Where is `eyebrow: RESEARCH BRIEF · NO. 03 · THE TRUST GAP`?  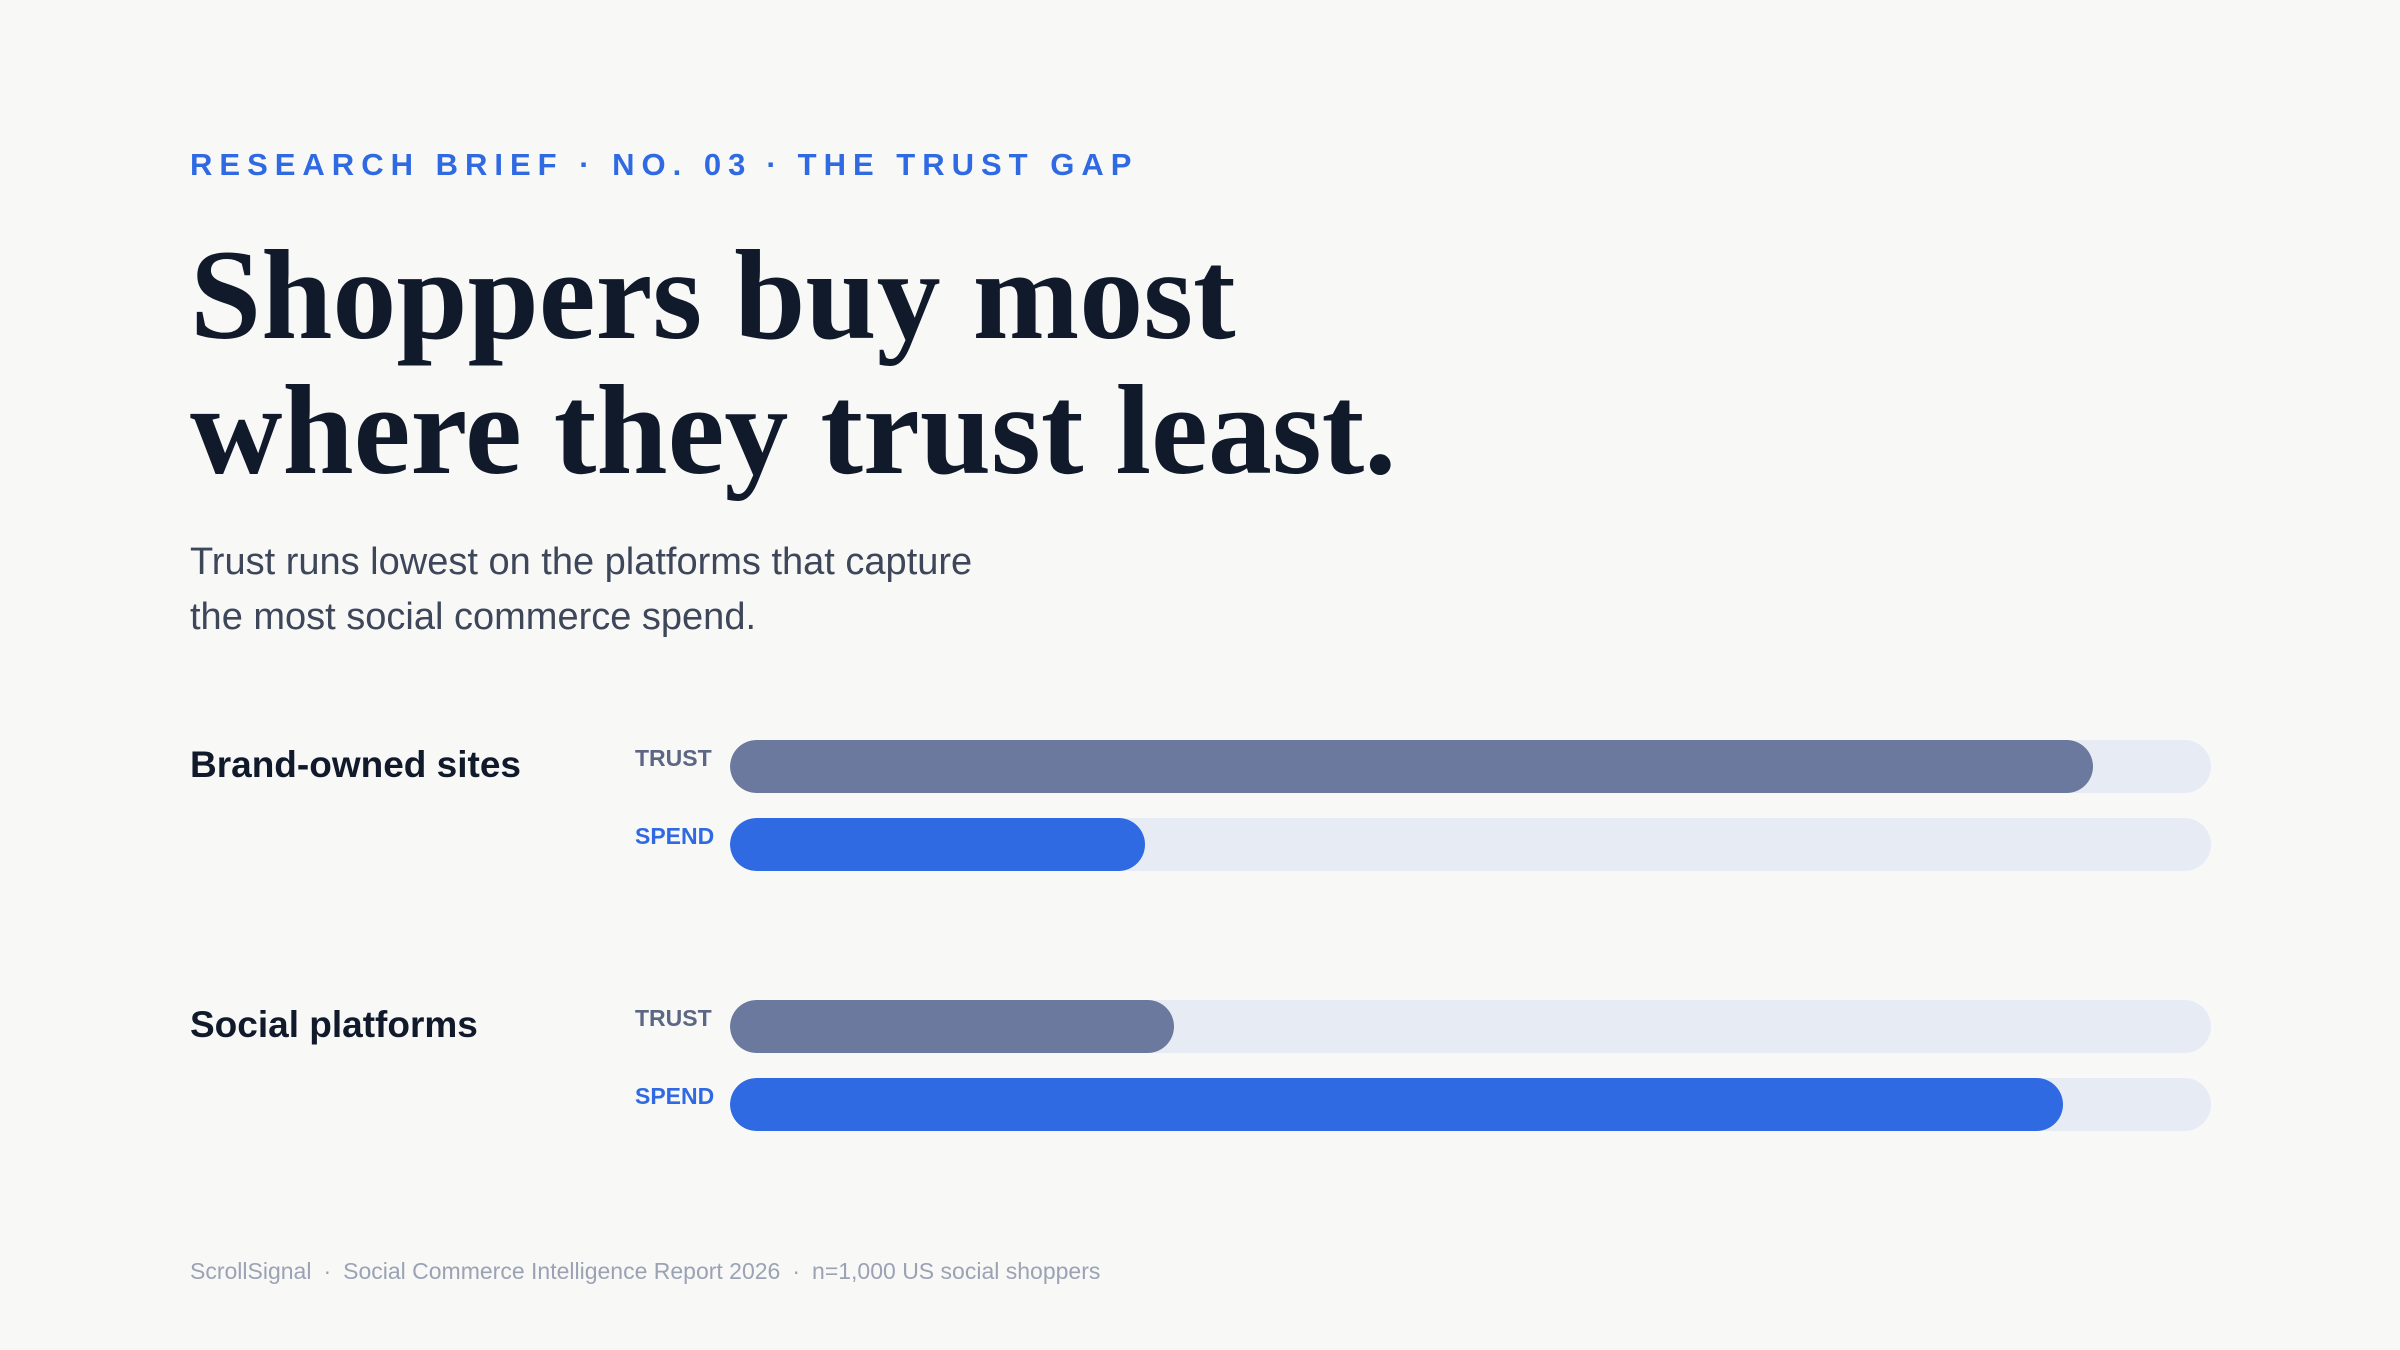
eyebrow: RESEARCH BRIEF · NO. 03 · THE TRUST GAP is located at coordinates (664, 165).